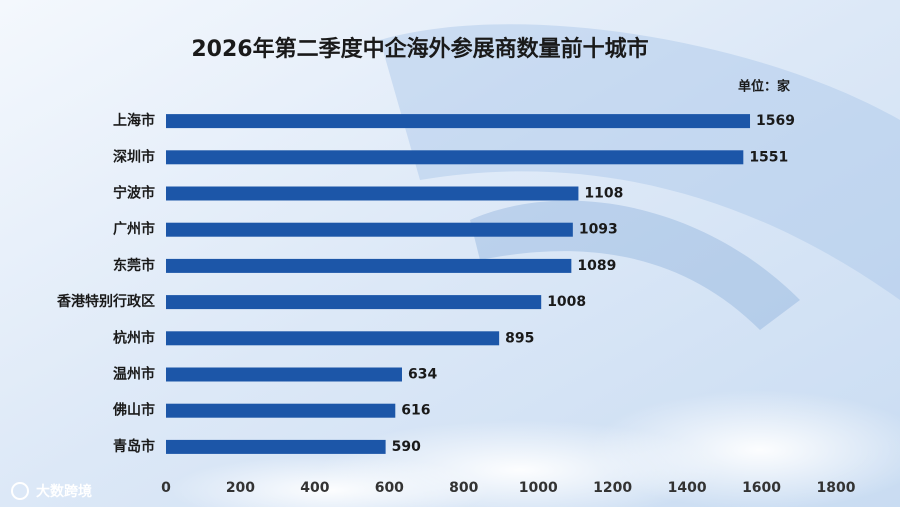 The height and width of the screenshot is (507, 900). Describe the element at coordinates (133, 410) in the screenshot. I see `y-tick-label: 佛山市` at that location.